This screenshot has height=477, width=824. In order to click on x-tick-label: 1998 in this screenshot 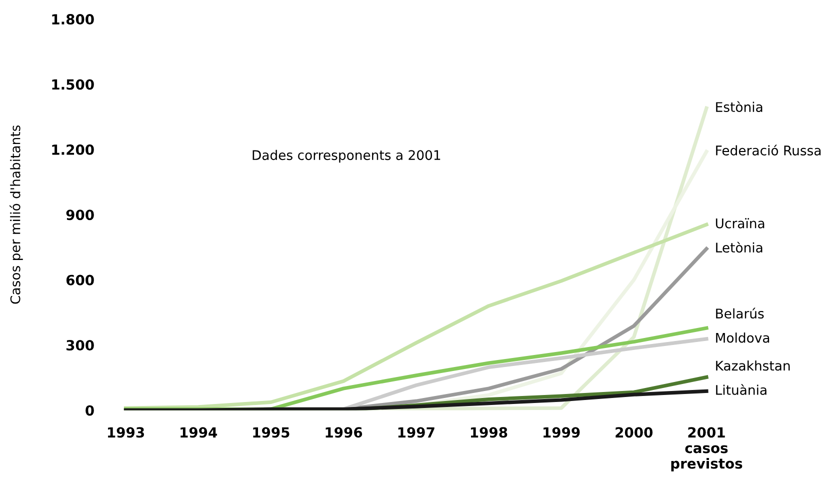, I will do `click(489, 432)`.